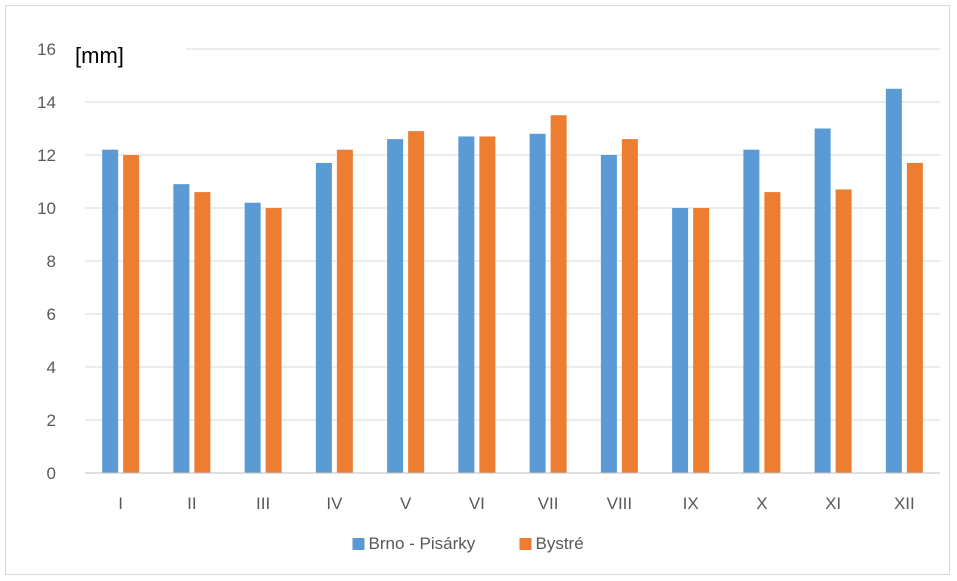 The image size is (957, 581). Describe the element at coordinates (914, 317) in the screenshot. I see `bar-series2-XII` at that location.